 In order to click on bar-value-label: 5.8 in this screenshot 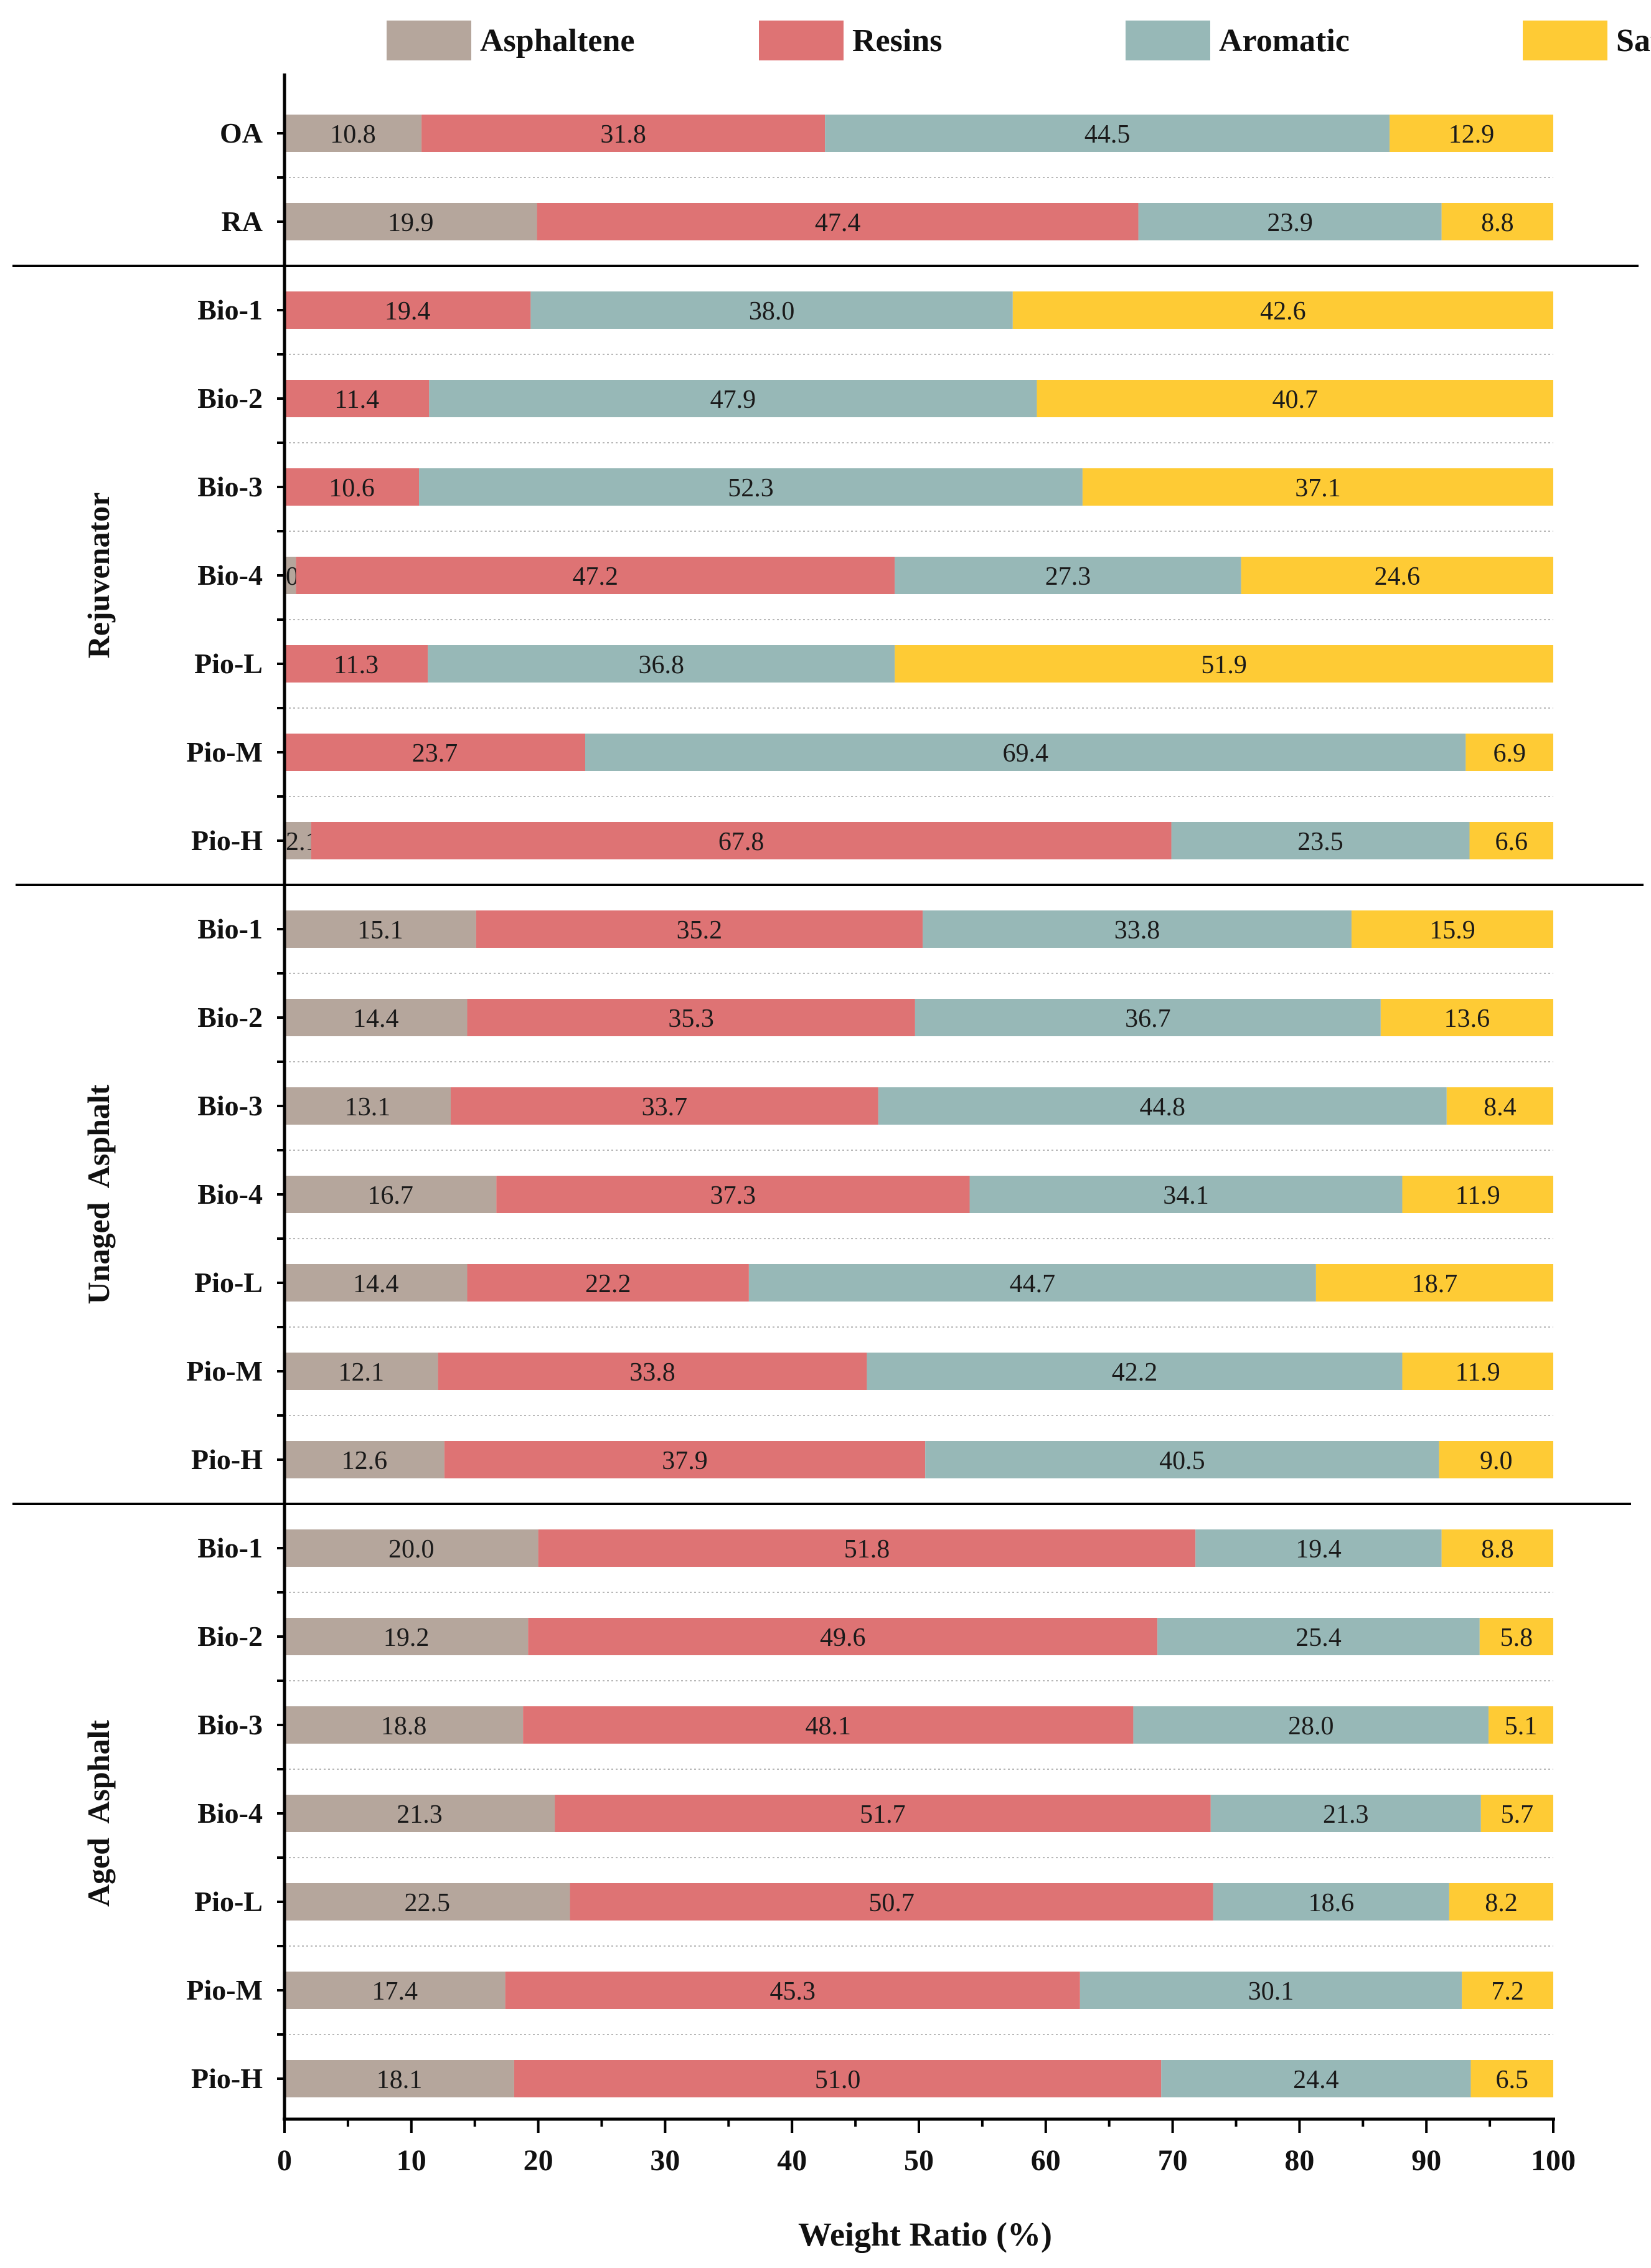, I will do `click(1516, 1637)`.